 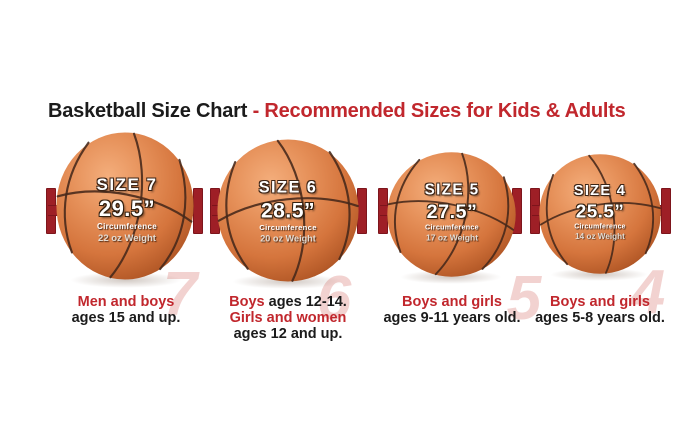 I want to click on circumference-value: 29.5”, so click(x=127, y=208).